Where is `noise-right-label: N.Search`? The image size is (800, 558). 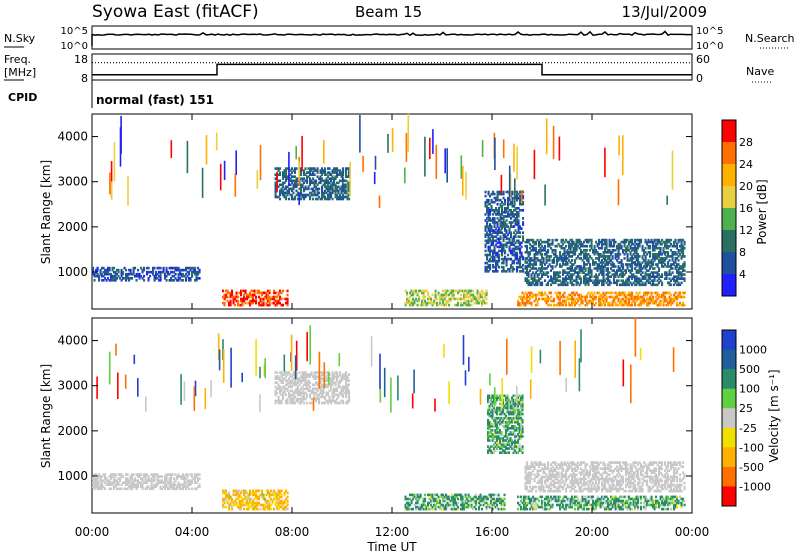 noise-right-label: N.Search is located at coordinates (770, 38).